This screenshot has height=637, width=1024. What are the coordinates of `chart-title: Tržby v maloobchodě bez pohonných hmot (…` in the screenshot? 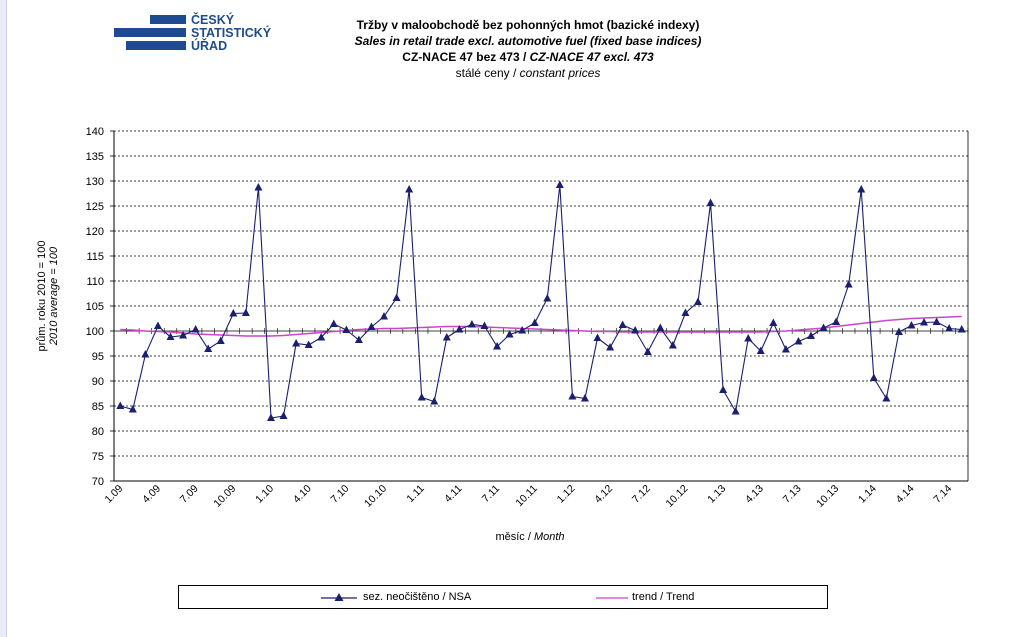 It's located at (528, 25).